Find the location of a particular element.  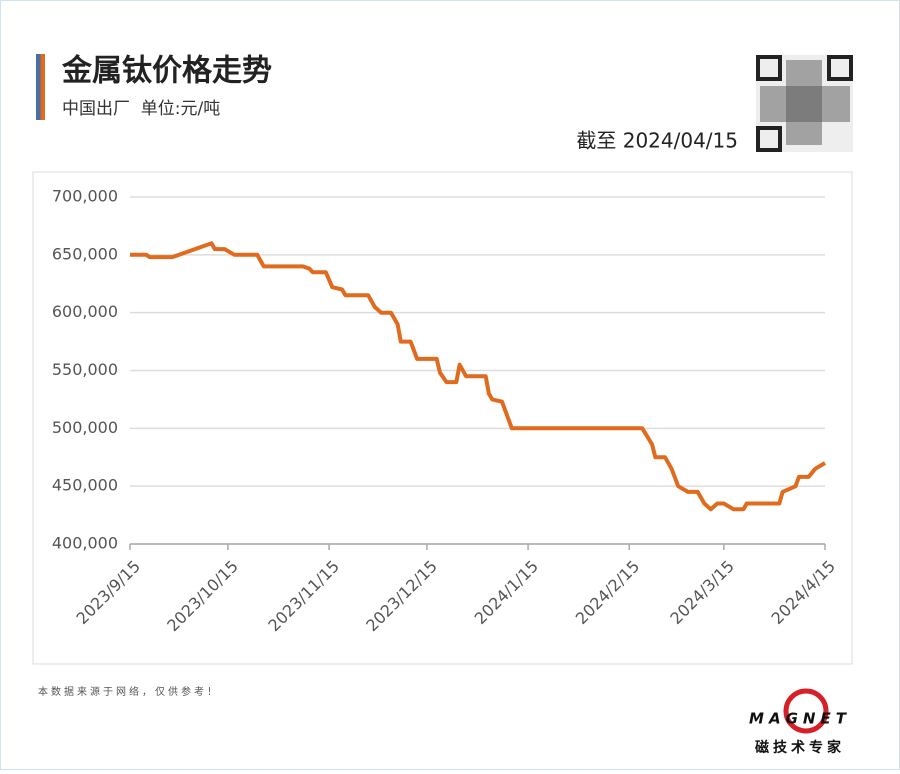

date-note: 截至 2024/04/15 is located at coordinates (657, 141).